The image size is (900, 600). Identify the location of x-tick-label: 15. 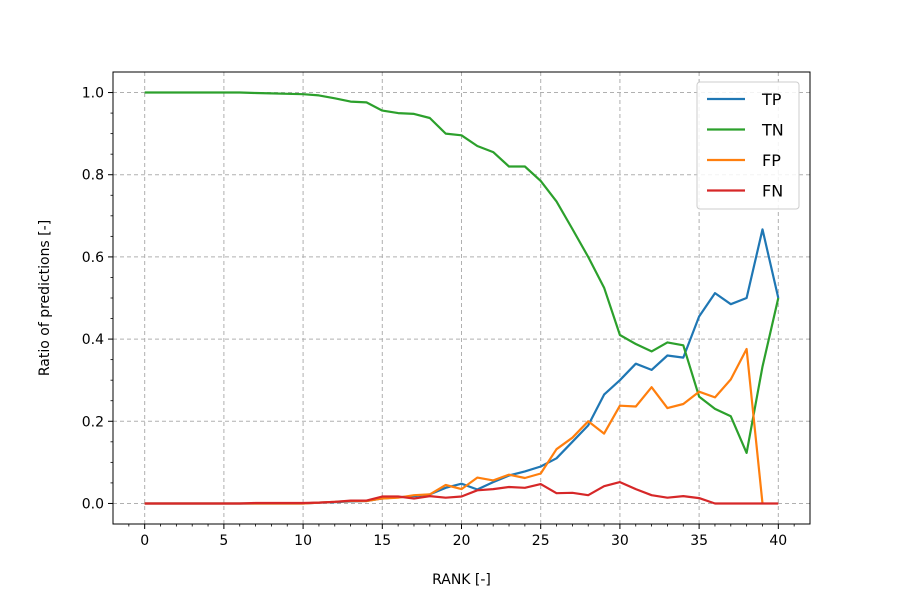
(382, 541).